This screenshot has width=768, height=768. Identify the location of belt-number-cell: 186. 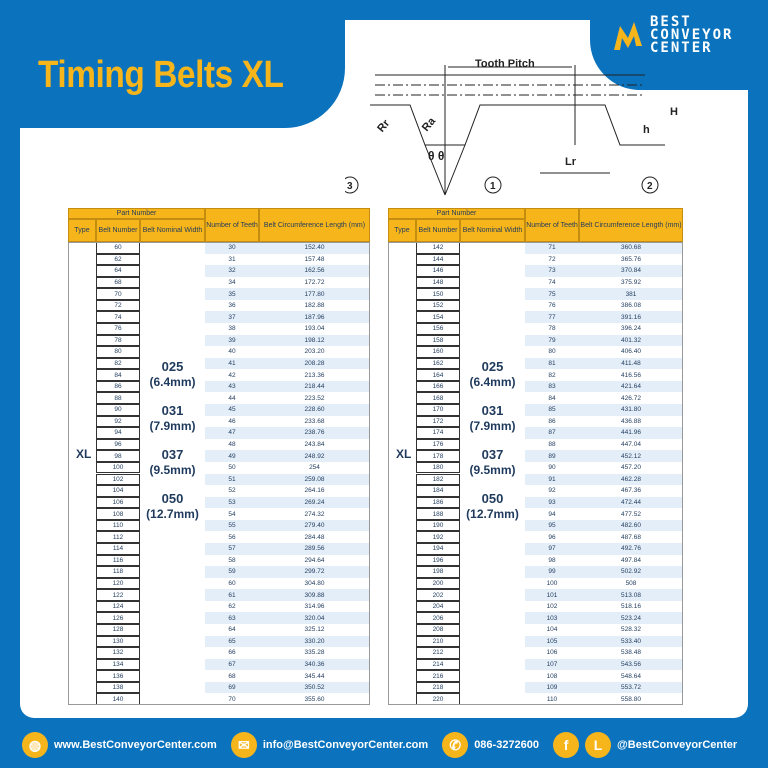
(438, 502).